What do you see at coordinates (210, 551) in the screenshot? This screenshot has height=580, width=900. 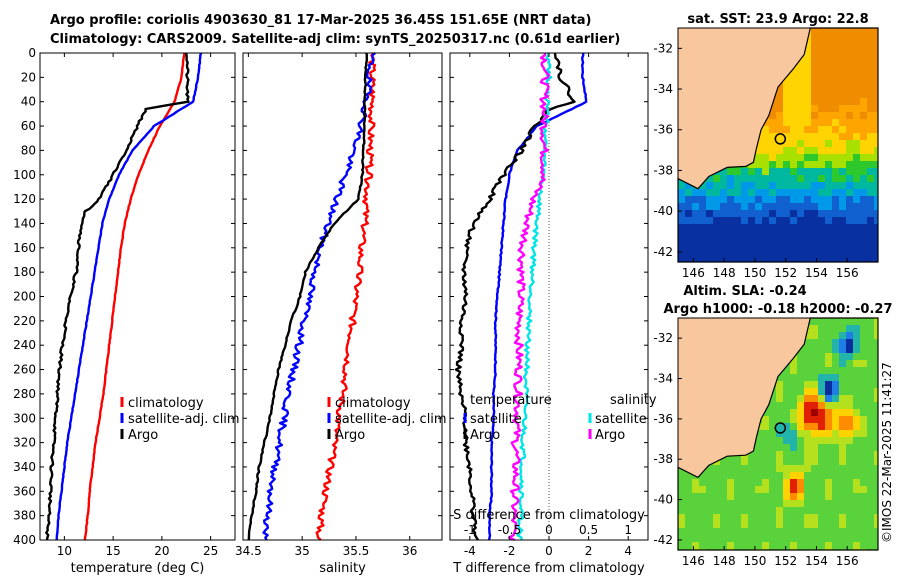 I see `x-tick-label: 25` at bounding box center [210, 551].